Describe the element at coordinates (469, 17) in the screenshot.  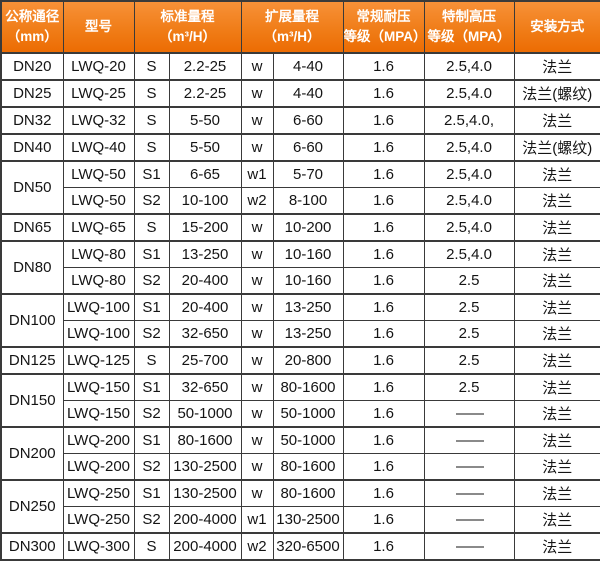
I see `header-high-pressure-line1: 特制高压` at that location.